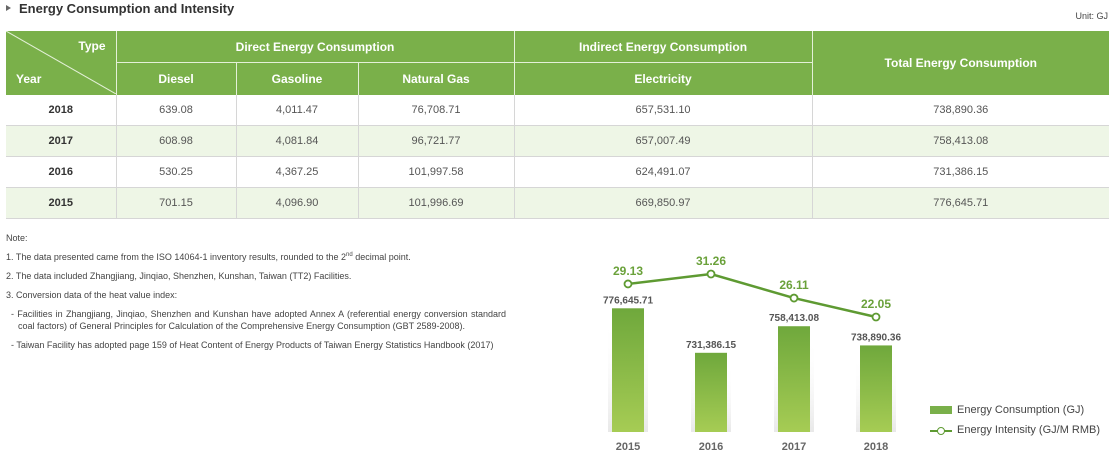 This screenshot has width=1113, height=455. What do you see at coordinates (876, 388) in the screenshot?
I see `bar-2018` at bounding box center [876, 388].